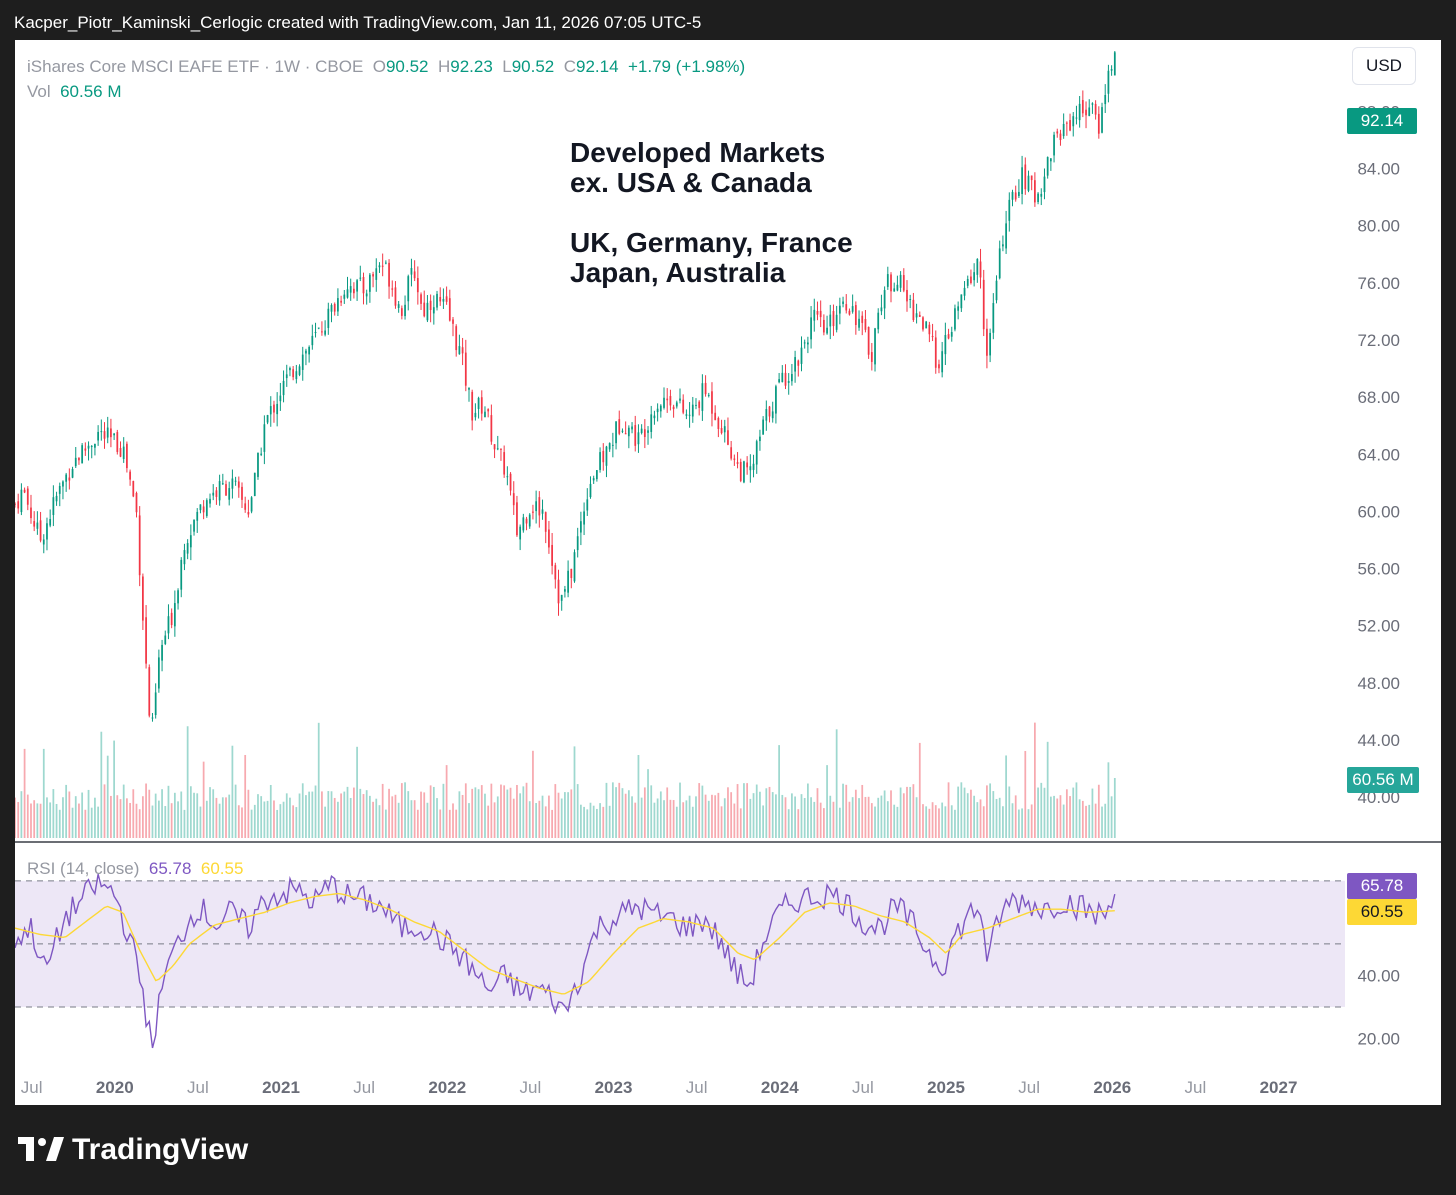 This screenshot has width=1456, height=1195. Describe the element at coordinates (222, 868) in the screenshot. I see `rsi-ma-legend-value: 60.55` at that location.